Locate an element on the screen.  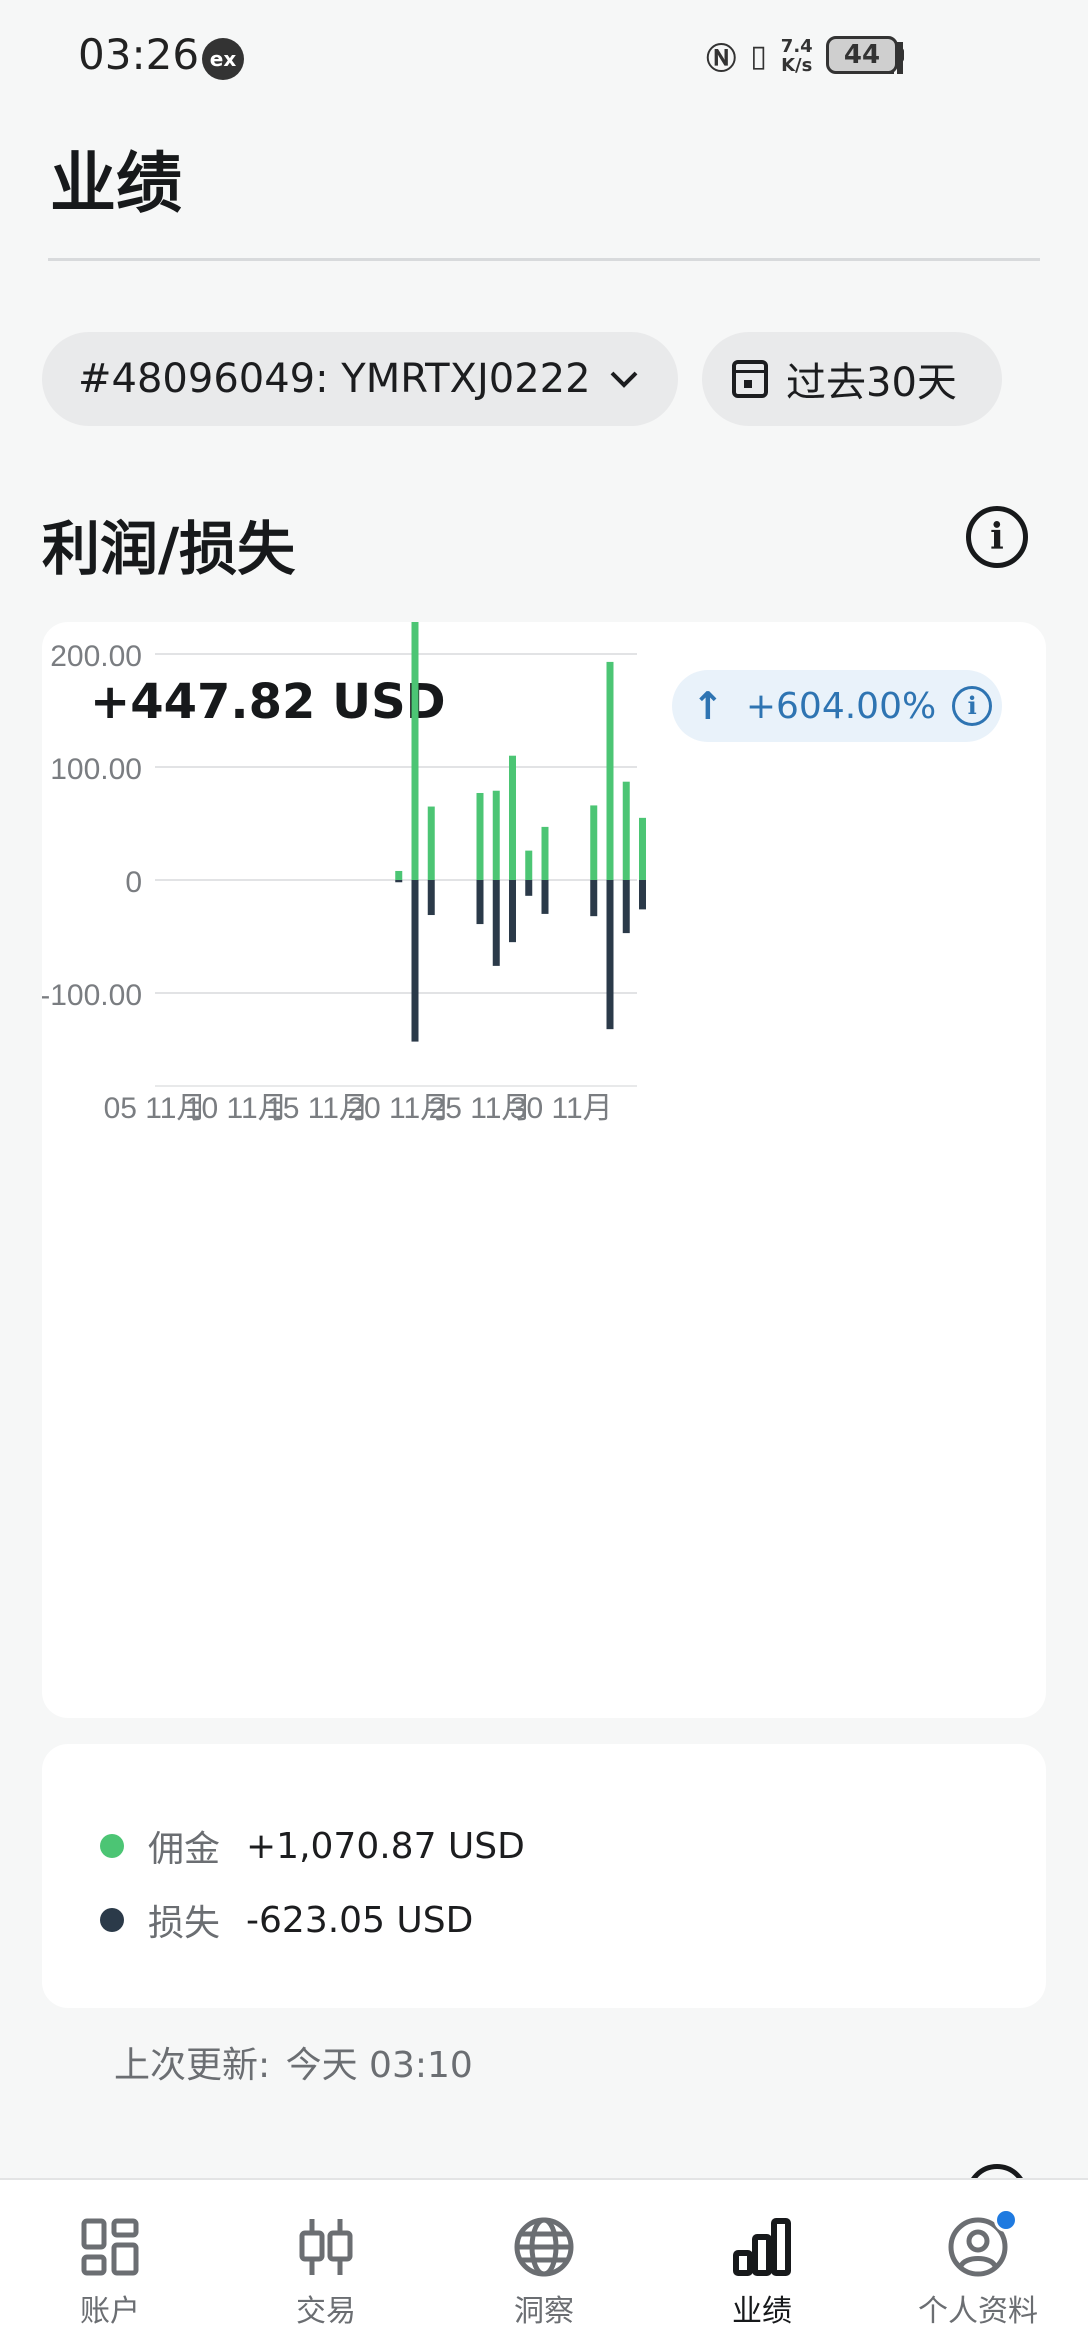
bottom-nav: 账户 交易 洞察 业绩 is located at coordinates (544, 2263).